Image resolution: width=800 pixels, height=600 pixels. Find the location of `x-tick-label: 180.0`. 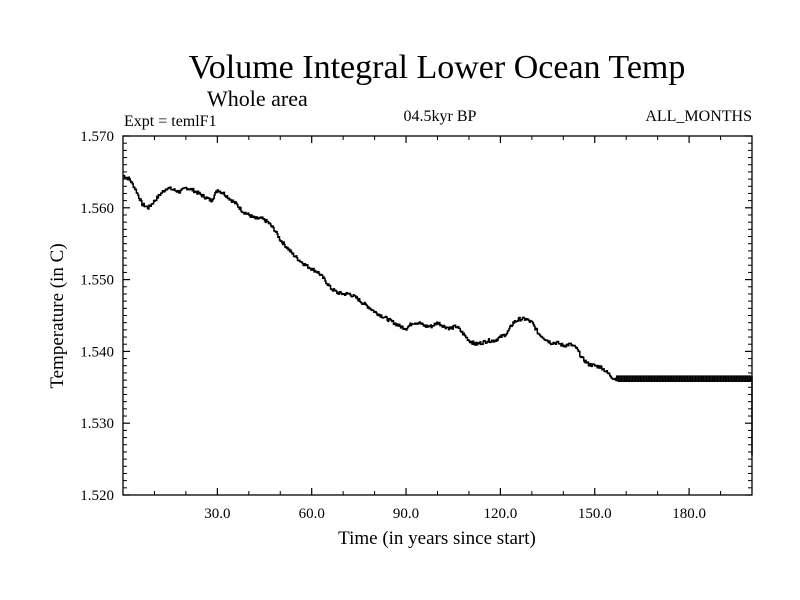

x-tick-label: 180.0 is located at coordinates (689, 514).